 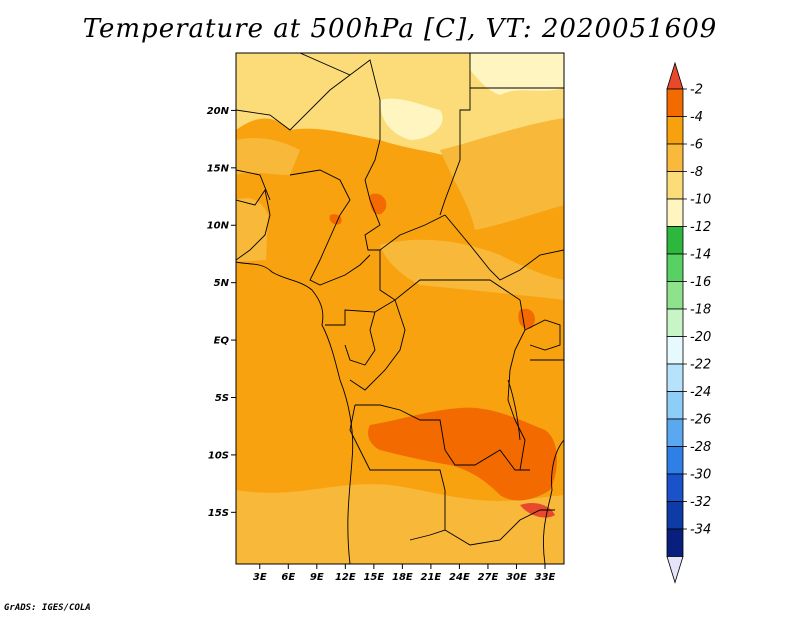 I want to click on longitude-axis: 3E 6E 9E 12E 15E 18E 21E 24E 27E 30E 33E, so click(x=404, y=573).